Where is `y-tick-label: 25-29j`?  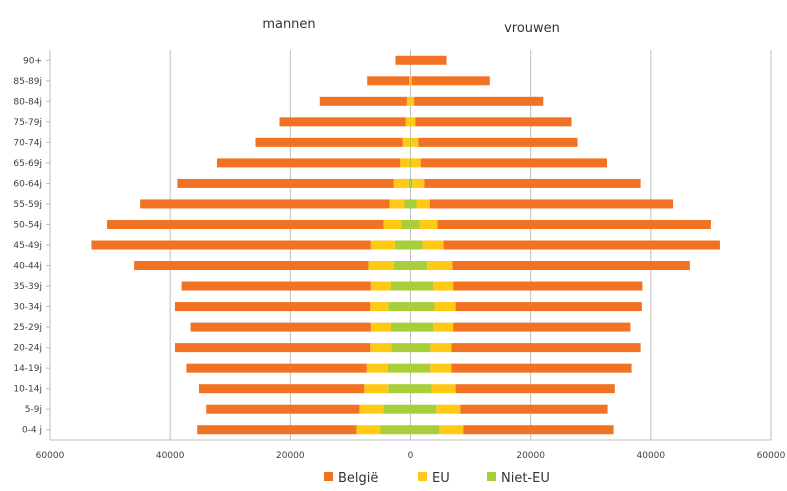 y-tick-label: 25-29j is located at coordinates (27, 328).